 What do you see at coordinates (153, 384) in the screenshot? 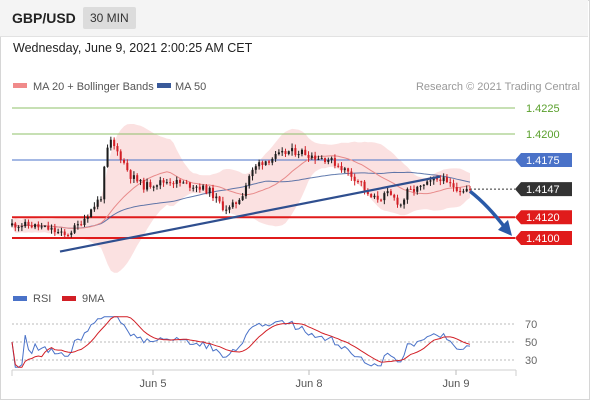
I see `x-tick-label-0: Jun 5` at bounding box center [153, 384].